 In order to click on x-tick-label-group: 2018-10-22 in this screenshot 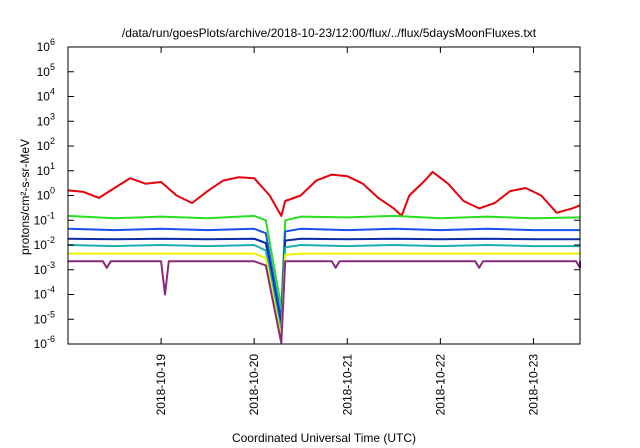, I will do `click(440, 385)`.